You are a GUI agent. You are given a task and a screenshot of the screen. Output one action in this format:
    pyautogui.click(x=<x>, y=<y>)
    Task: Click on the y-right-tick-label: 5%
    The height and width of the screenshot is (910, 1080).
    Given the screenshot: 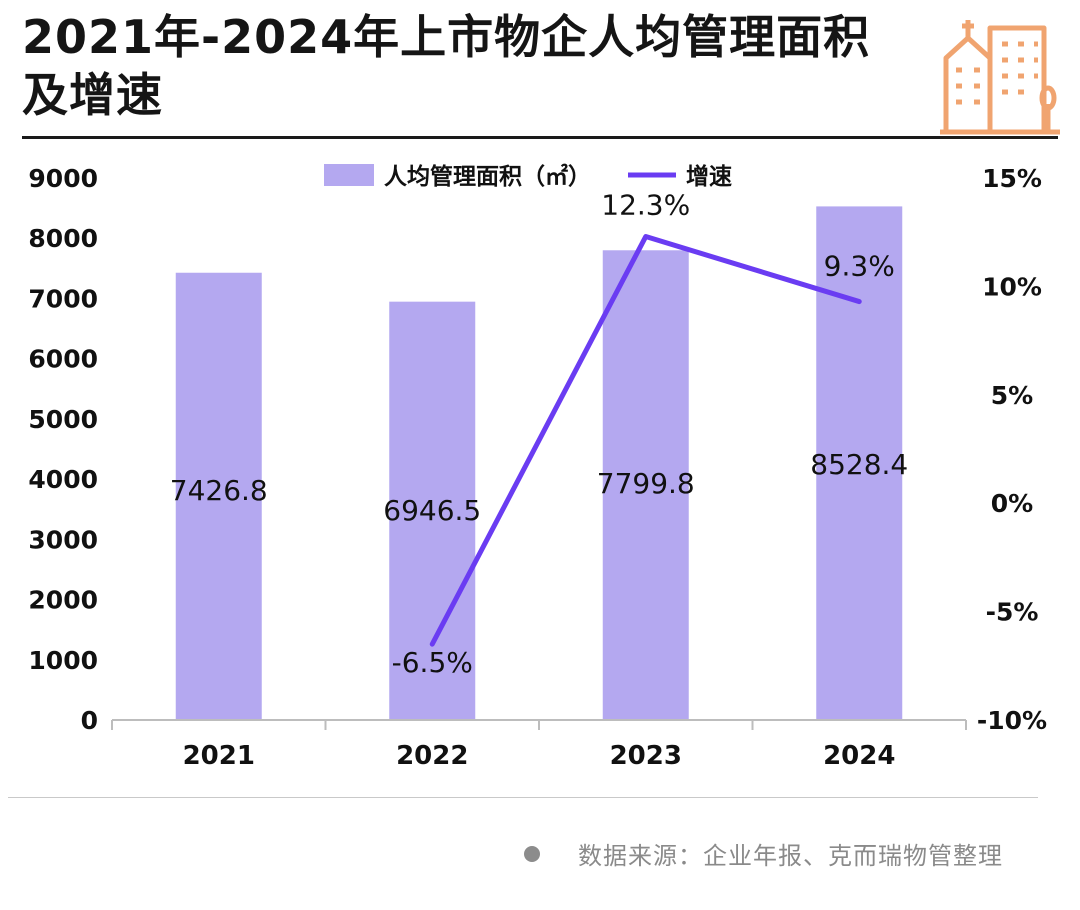 What is the action you would take?
    pyautogui.click(x=1012, y=395)
    